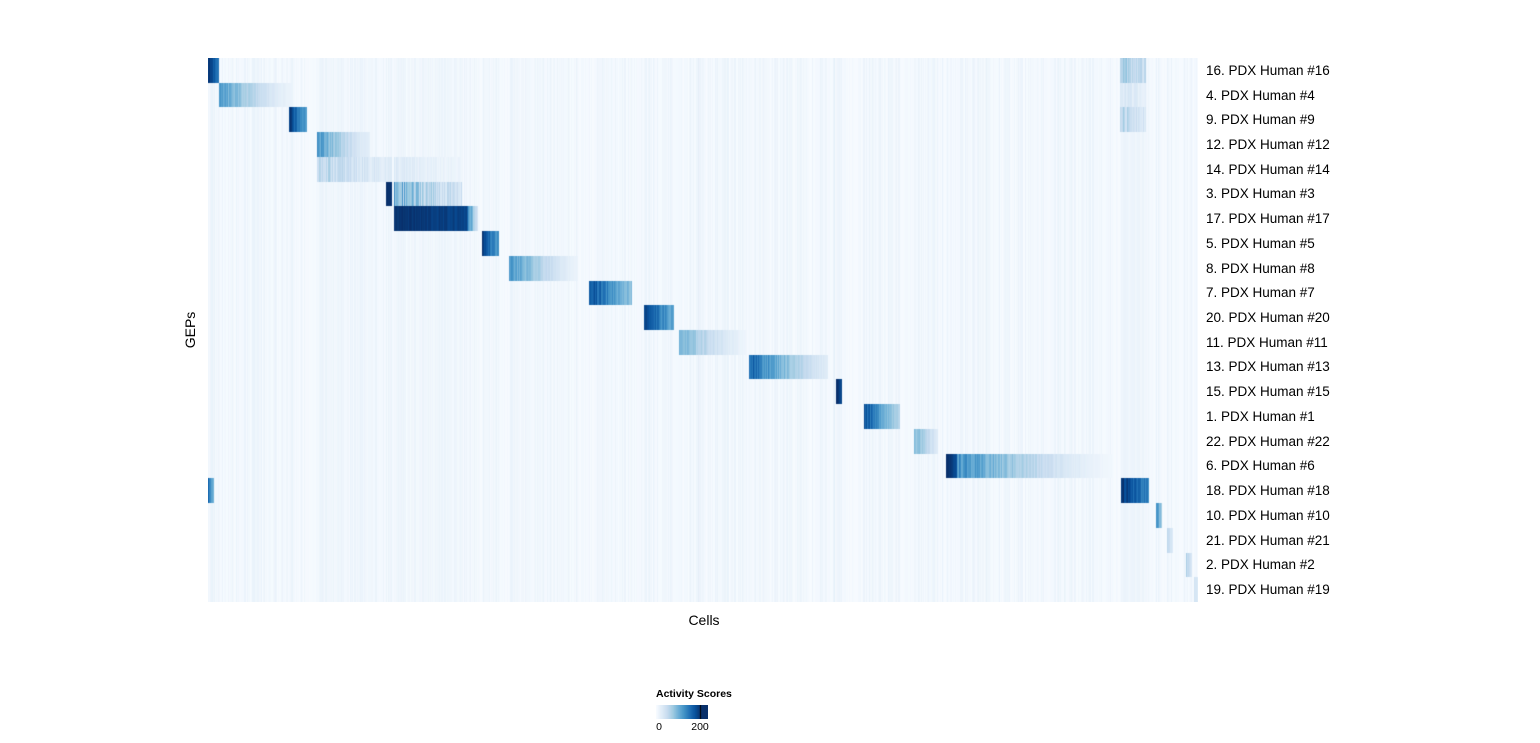 The image size is (1540, 743). Describe the element at coordinates (1268, 441) in the screenshot. I see `row-label: 22. PDX Human #22` at that location.